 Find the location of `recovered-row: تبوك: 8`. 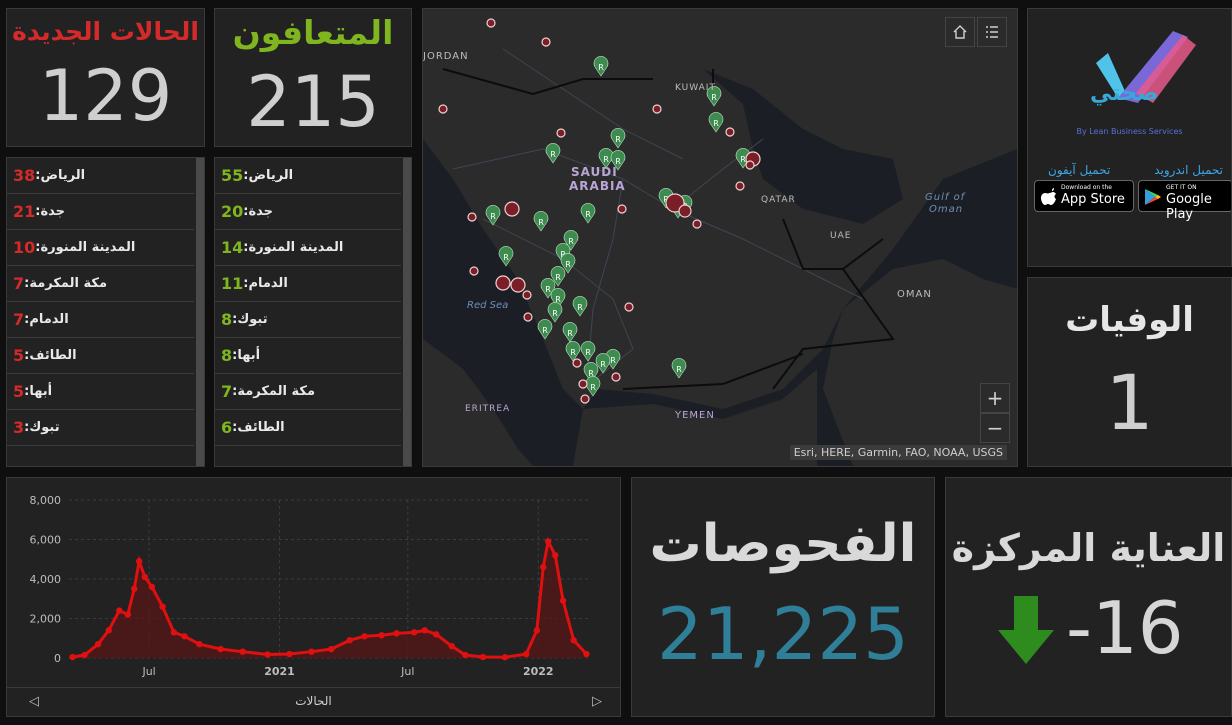

recovered-row: تبوك: 8 is located at coordinates (308, 320).